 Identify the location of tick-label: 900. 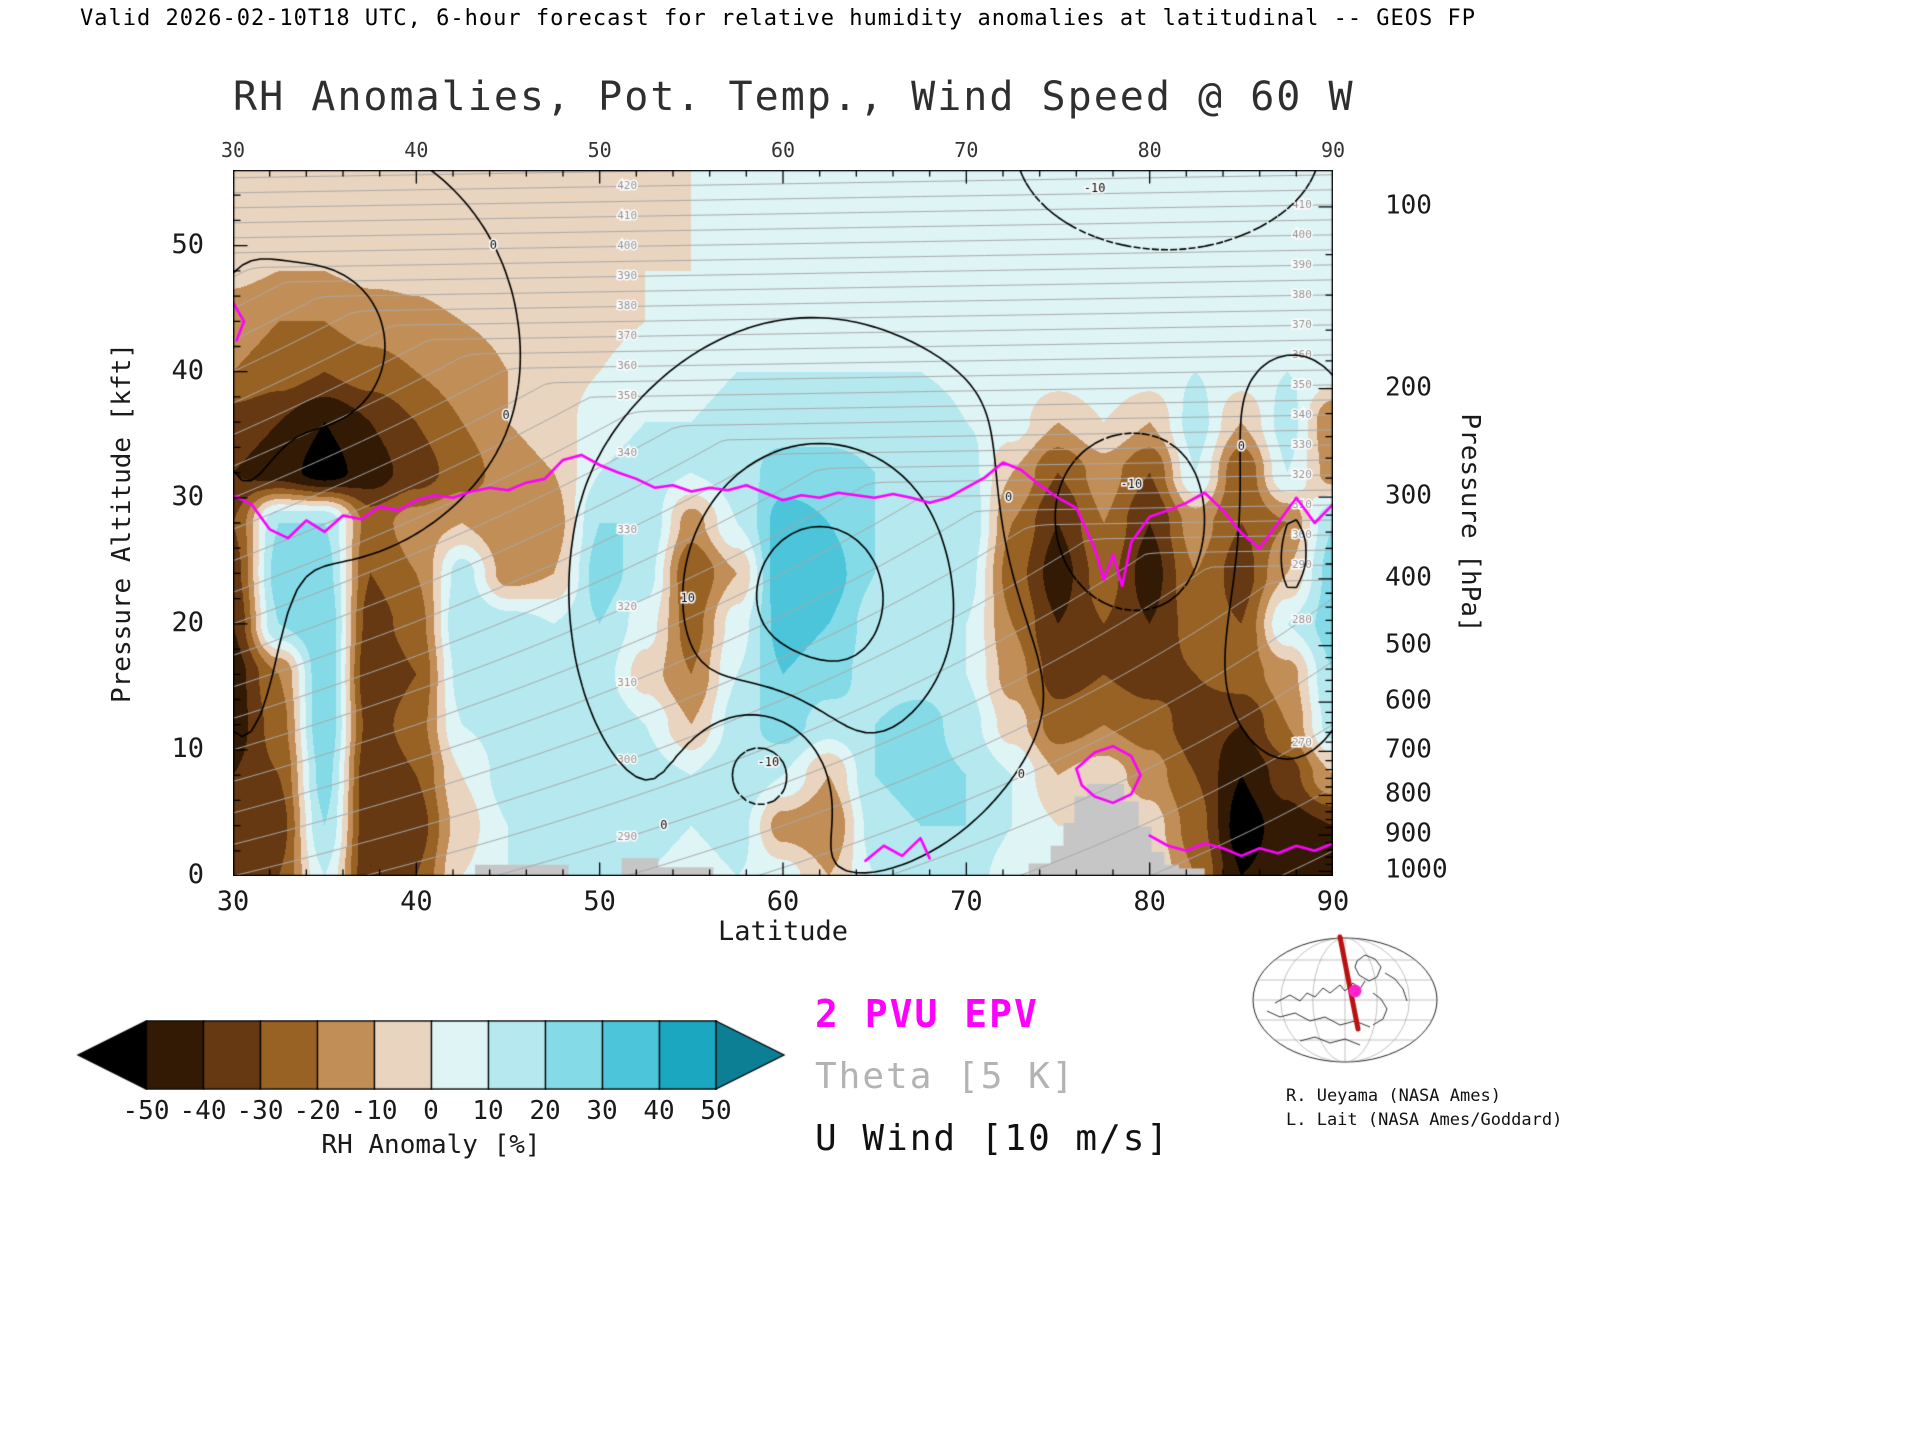
(1408, 833).